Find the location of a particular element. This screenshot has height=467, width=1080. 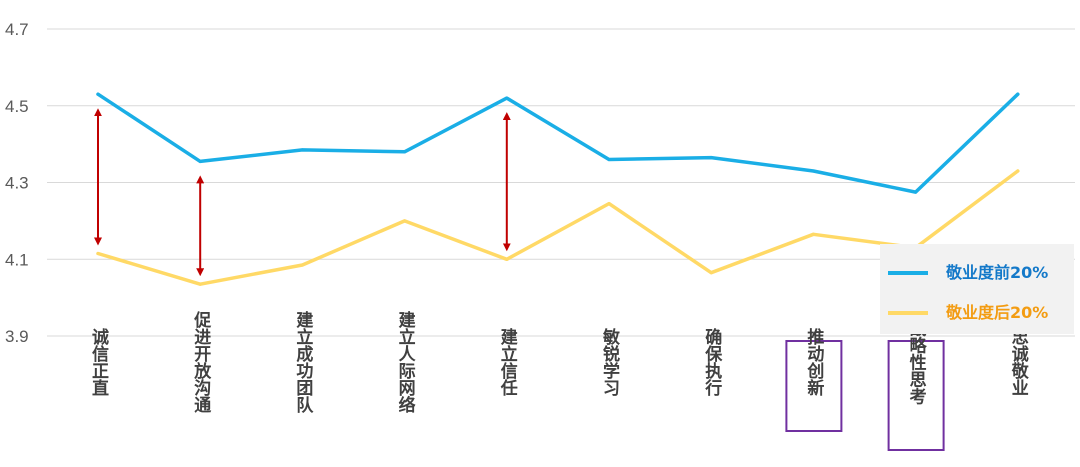

legend-label: 敬业度前20% is located at coordinates (996, 272).